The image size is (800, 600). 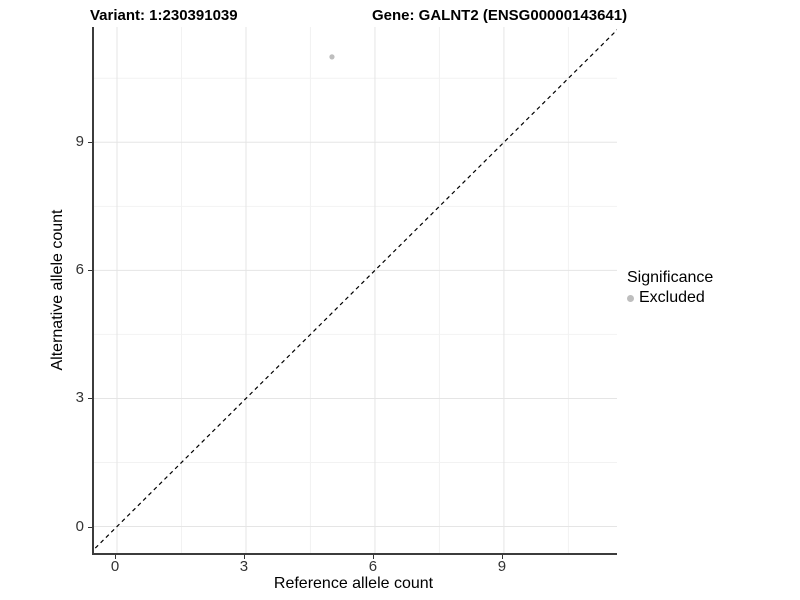 What do you see at coordinates (332, 57) in the screenshot?
I see `data-point` at bounding box center [332, 57].